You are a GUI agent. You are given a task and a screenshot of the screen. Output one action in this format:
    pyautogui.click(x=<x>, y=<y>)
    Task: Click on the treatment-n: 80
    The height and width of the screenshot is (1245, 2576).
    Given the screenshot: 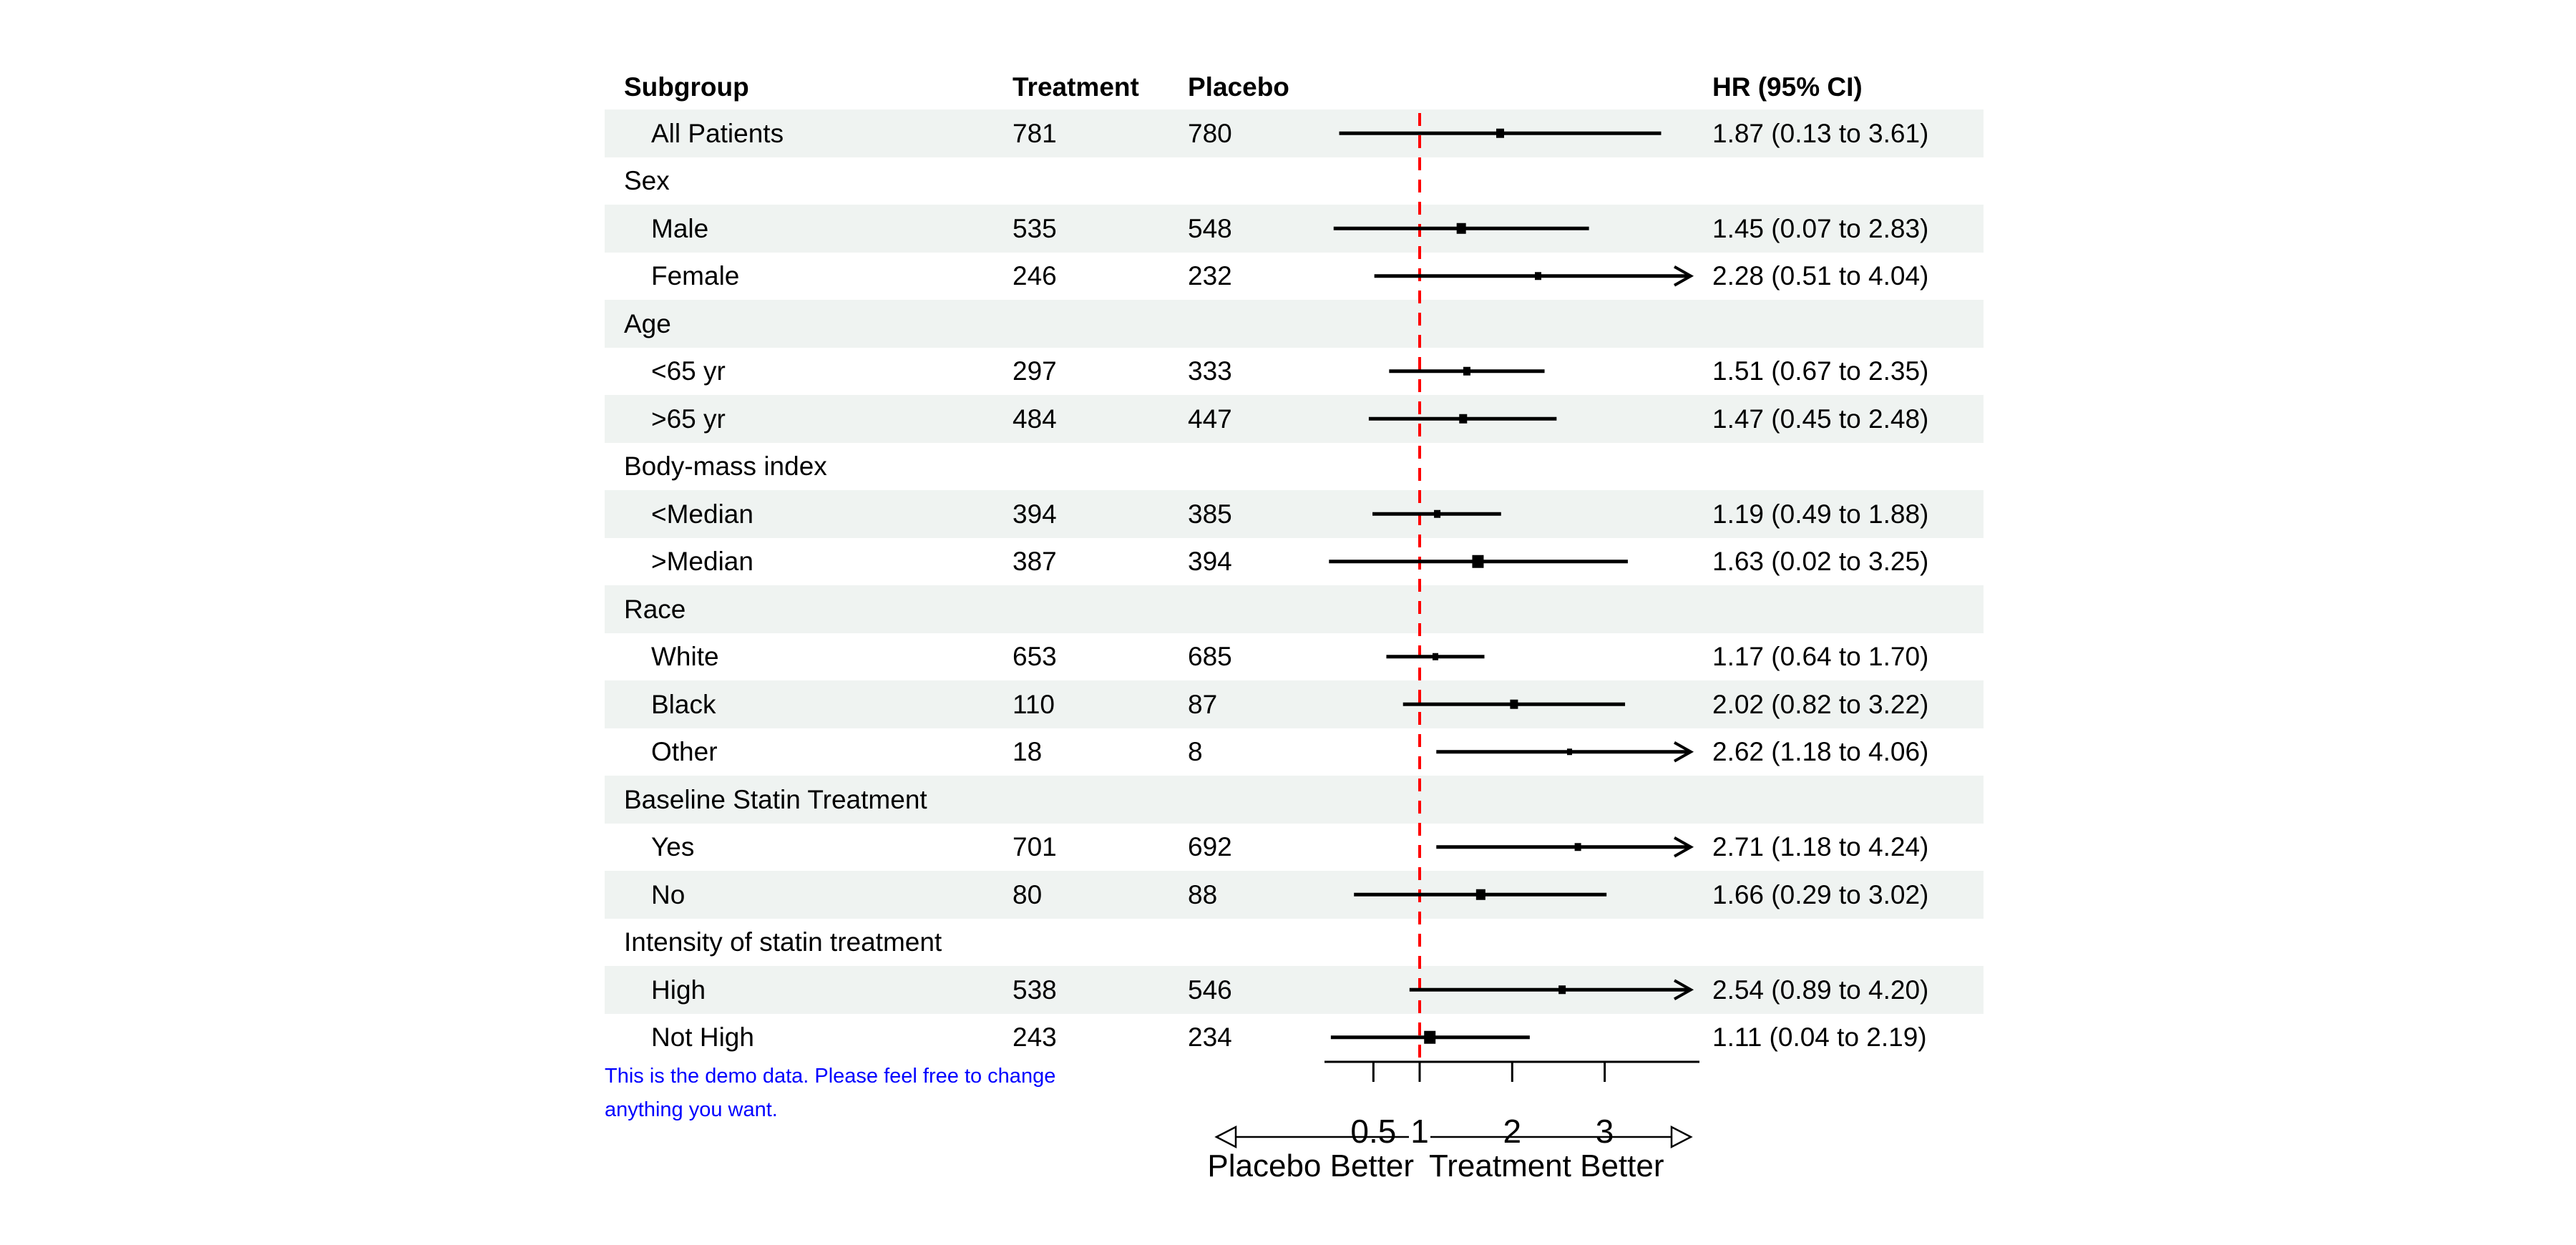 What is the action you would take?
    pyautogui.click(x=1028, y=894)
    